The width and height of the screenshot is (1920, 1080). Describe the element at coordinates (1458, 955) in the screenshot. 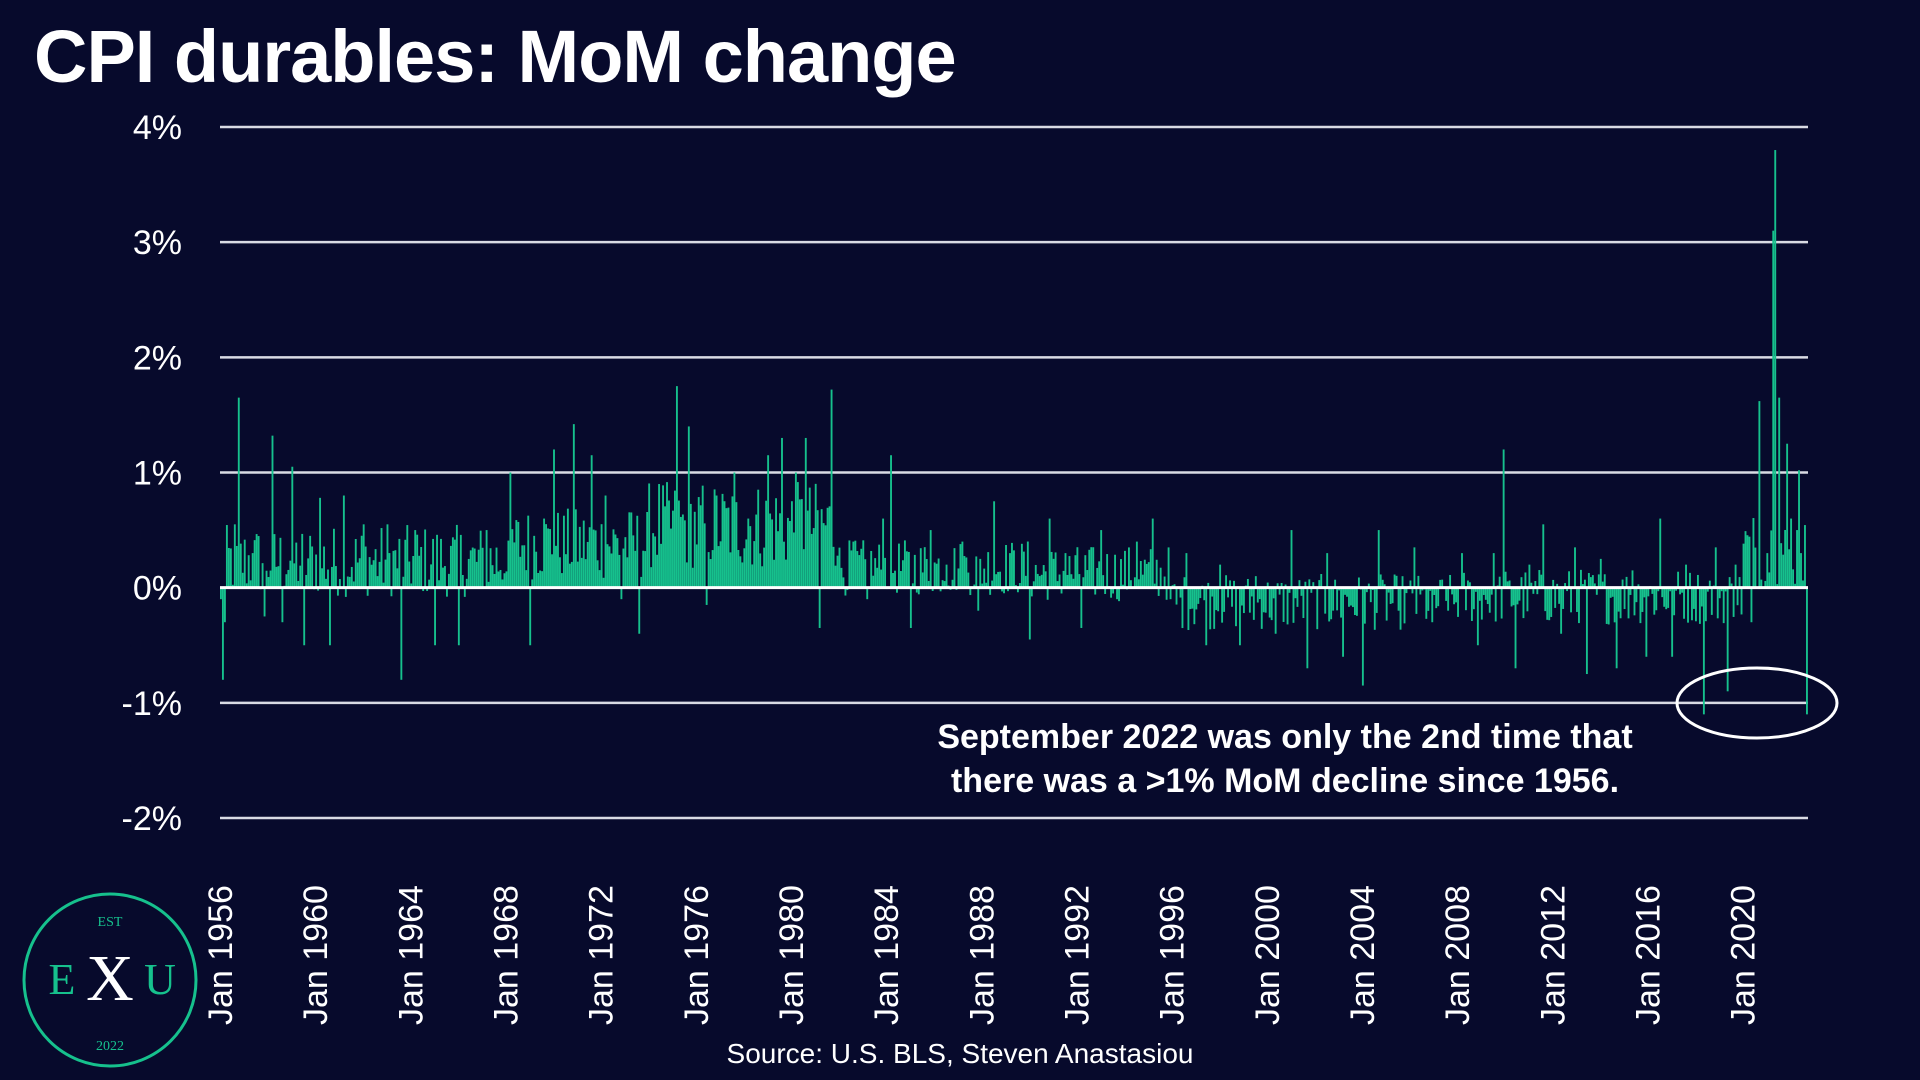

I see `x-tick-label: Jan 2008` at that location.